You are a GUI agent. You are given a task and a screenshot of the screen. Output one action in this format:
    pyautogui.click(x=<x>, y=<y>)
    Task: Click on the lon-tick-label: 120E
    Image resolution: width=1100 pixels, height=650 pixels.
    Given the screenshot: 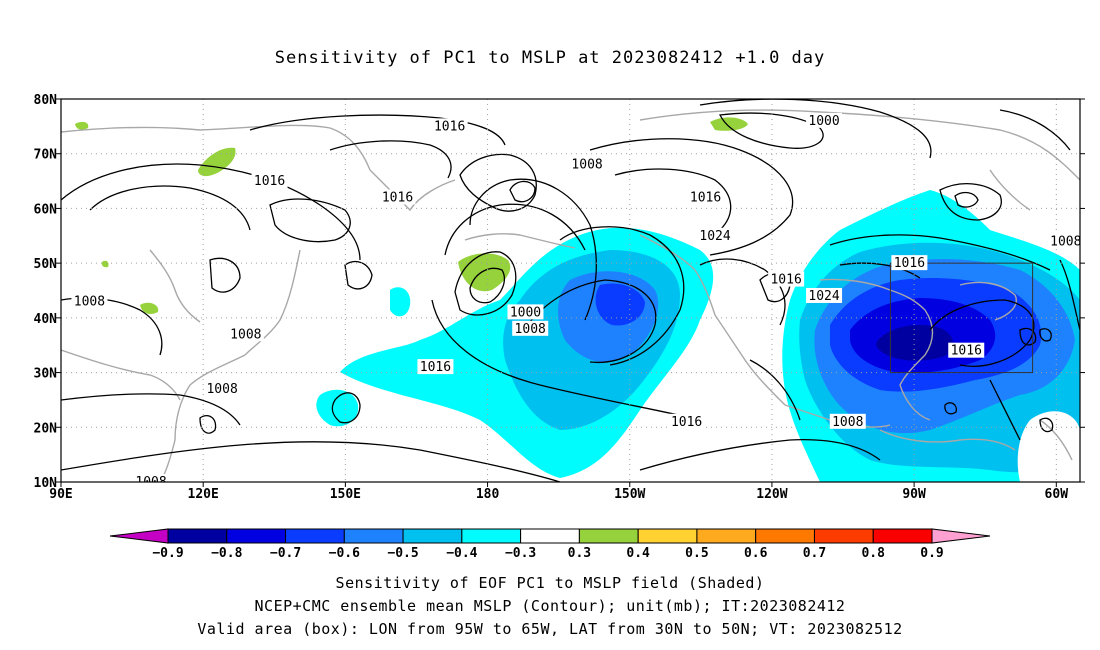 What is the action you would take?
    pyautogui.click(x=203, y=494)
    